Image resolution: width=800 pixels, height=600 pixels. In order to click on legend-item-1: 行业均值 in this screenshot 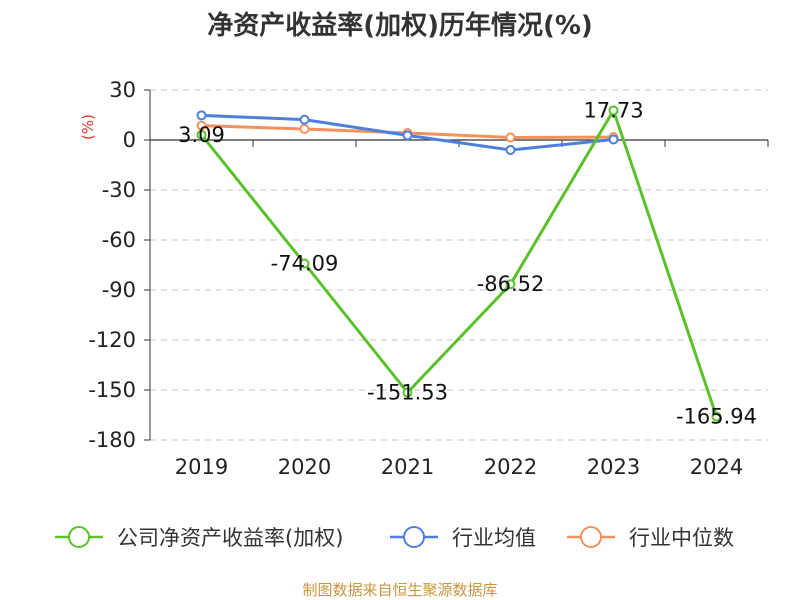, I will do `click(463, 538)`.